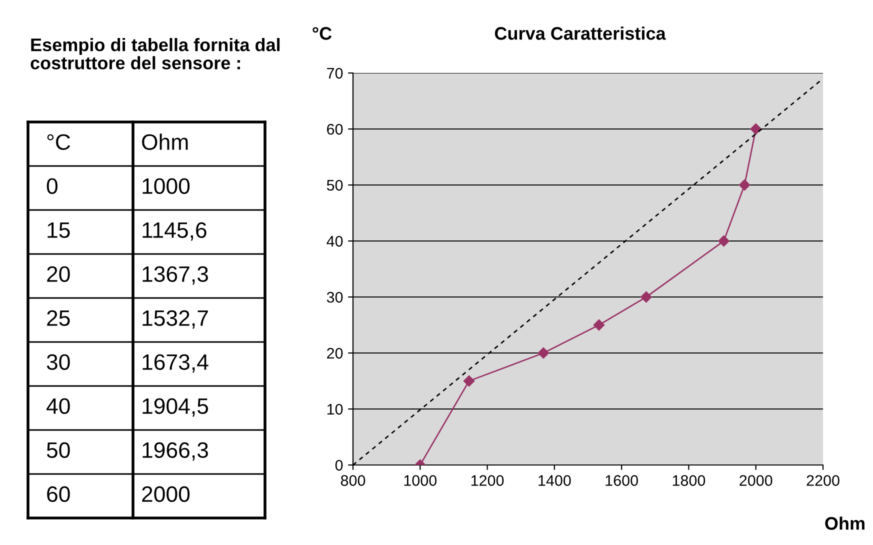 Image resolution: width=873 pixels, height=545 pixels. I want to click on category-label: Ohm, so click(165, 142).